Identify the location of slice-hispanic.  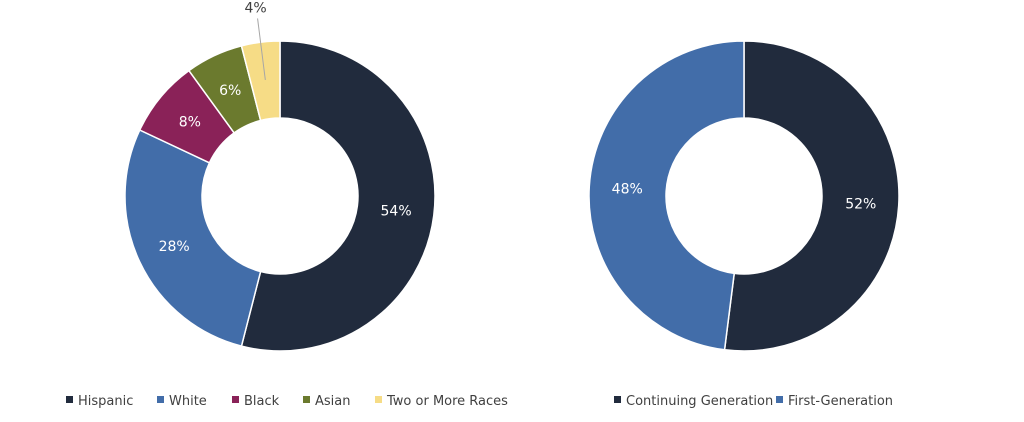
(338, 196).